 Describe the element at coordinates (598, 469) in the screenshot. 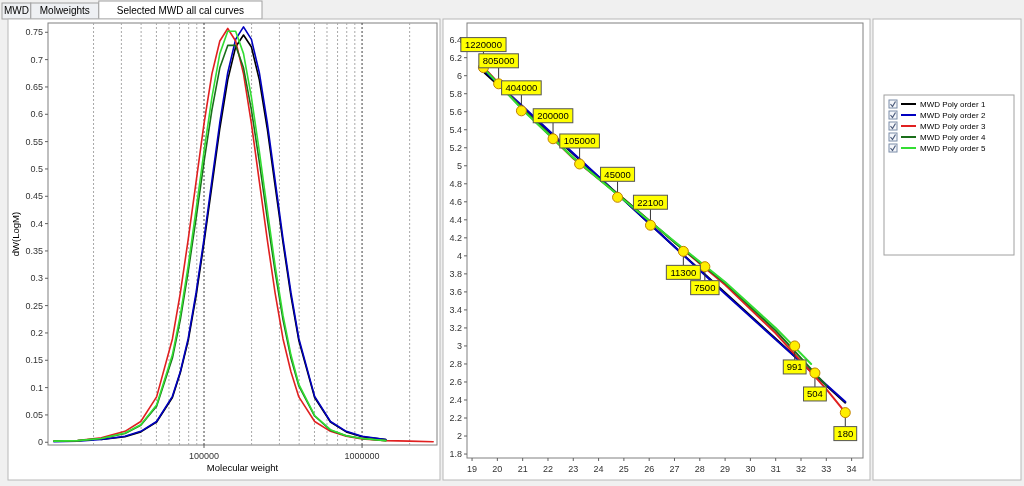

I see `x-tick-label: 24` at that location.